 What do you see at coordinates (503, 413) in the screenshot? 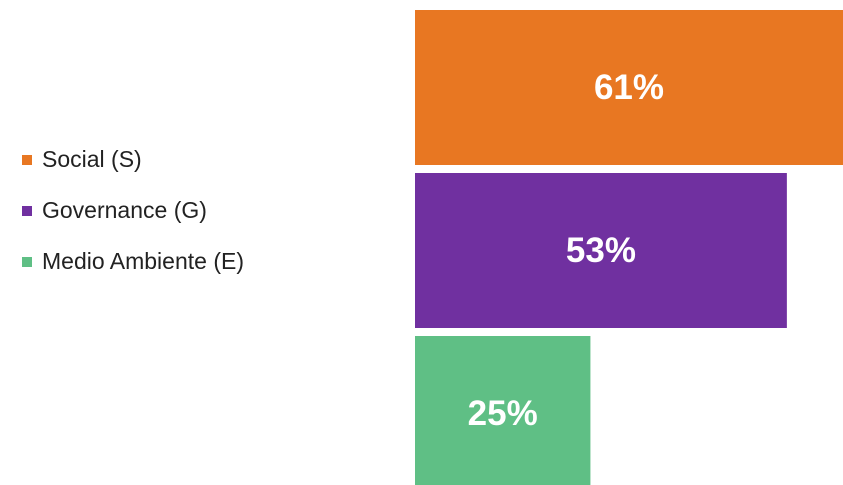
I see `value-label: 25%` at bounding box center [503, 413].